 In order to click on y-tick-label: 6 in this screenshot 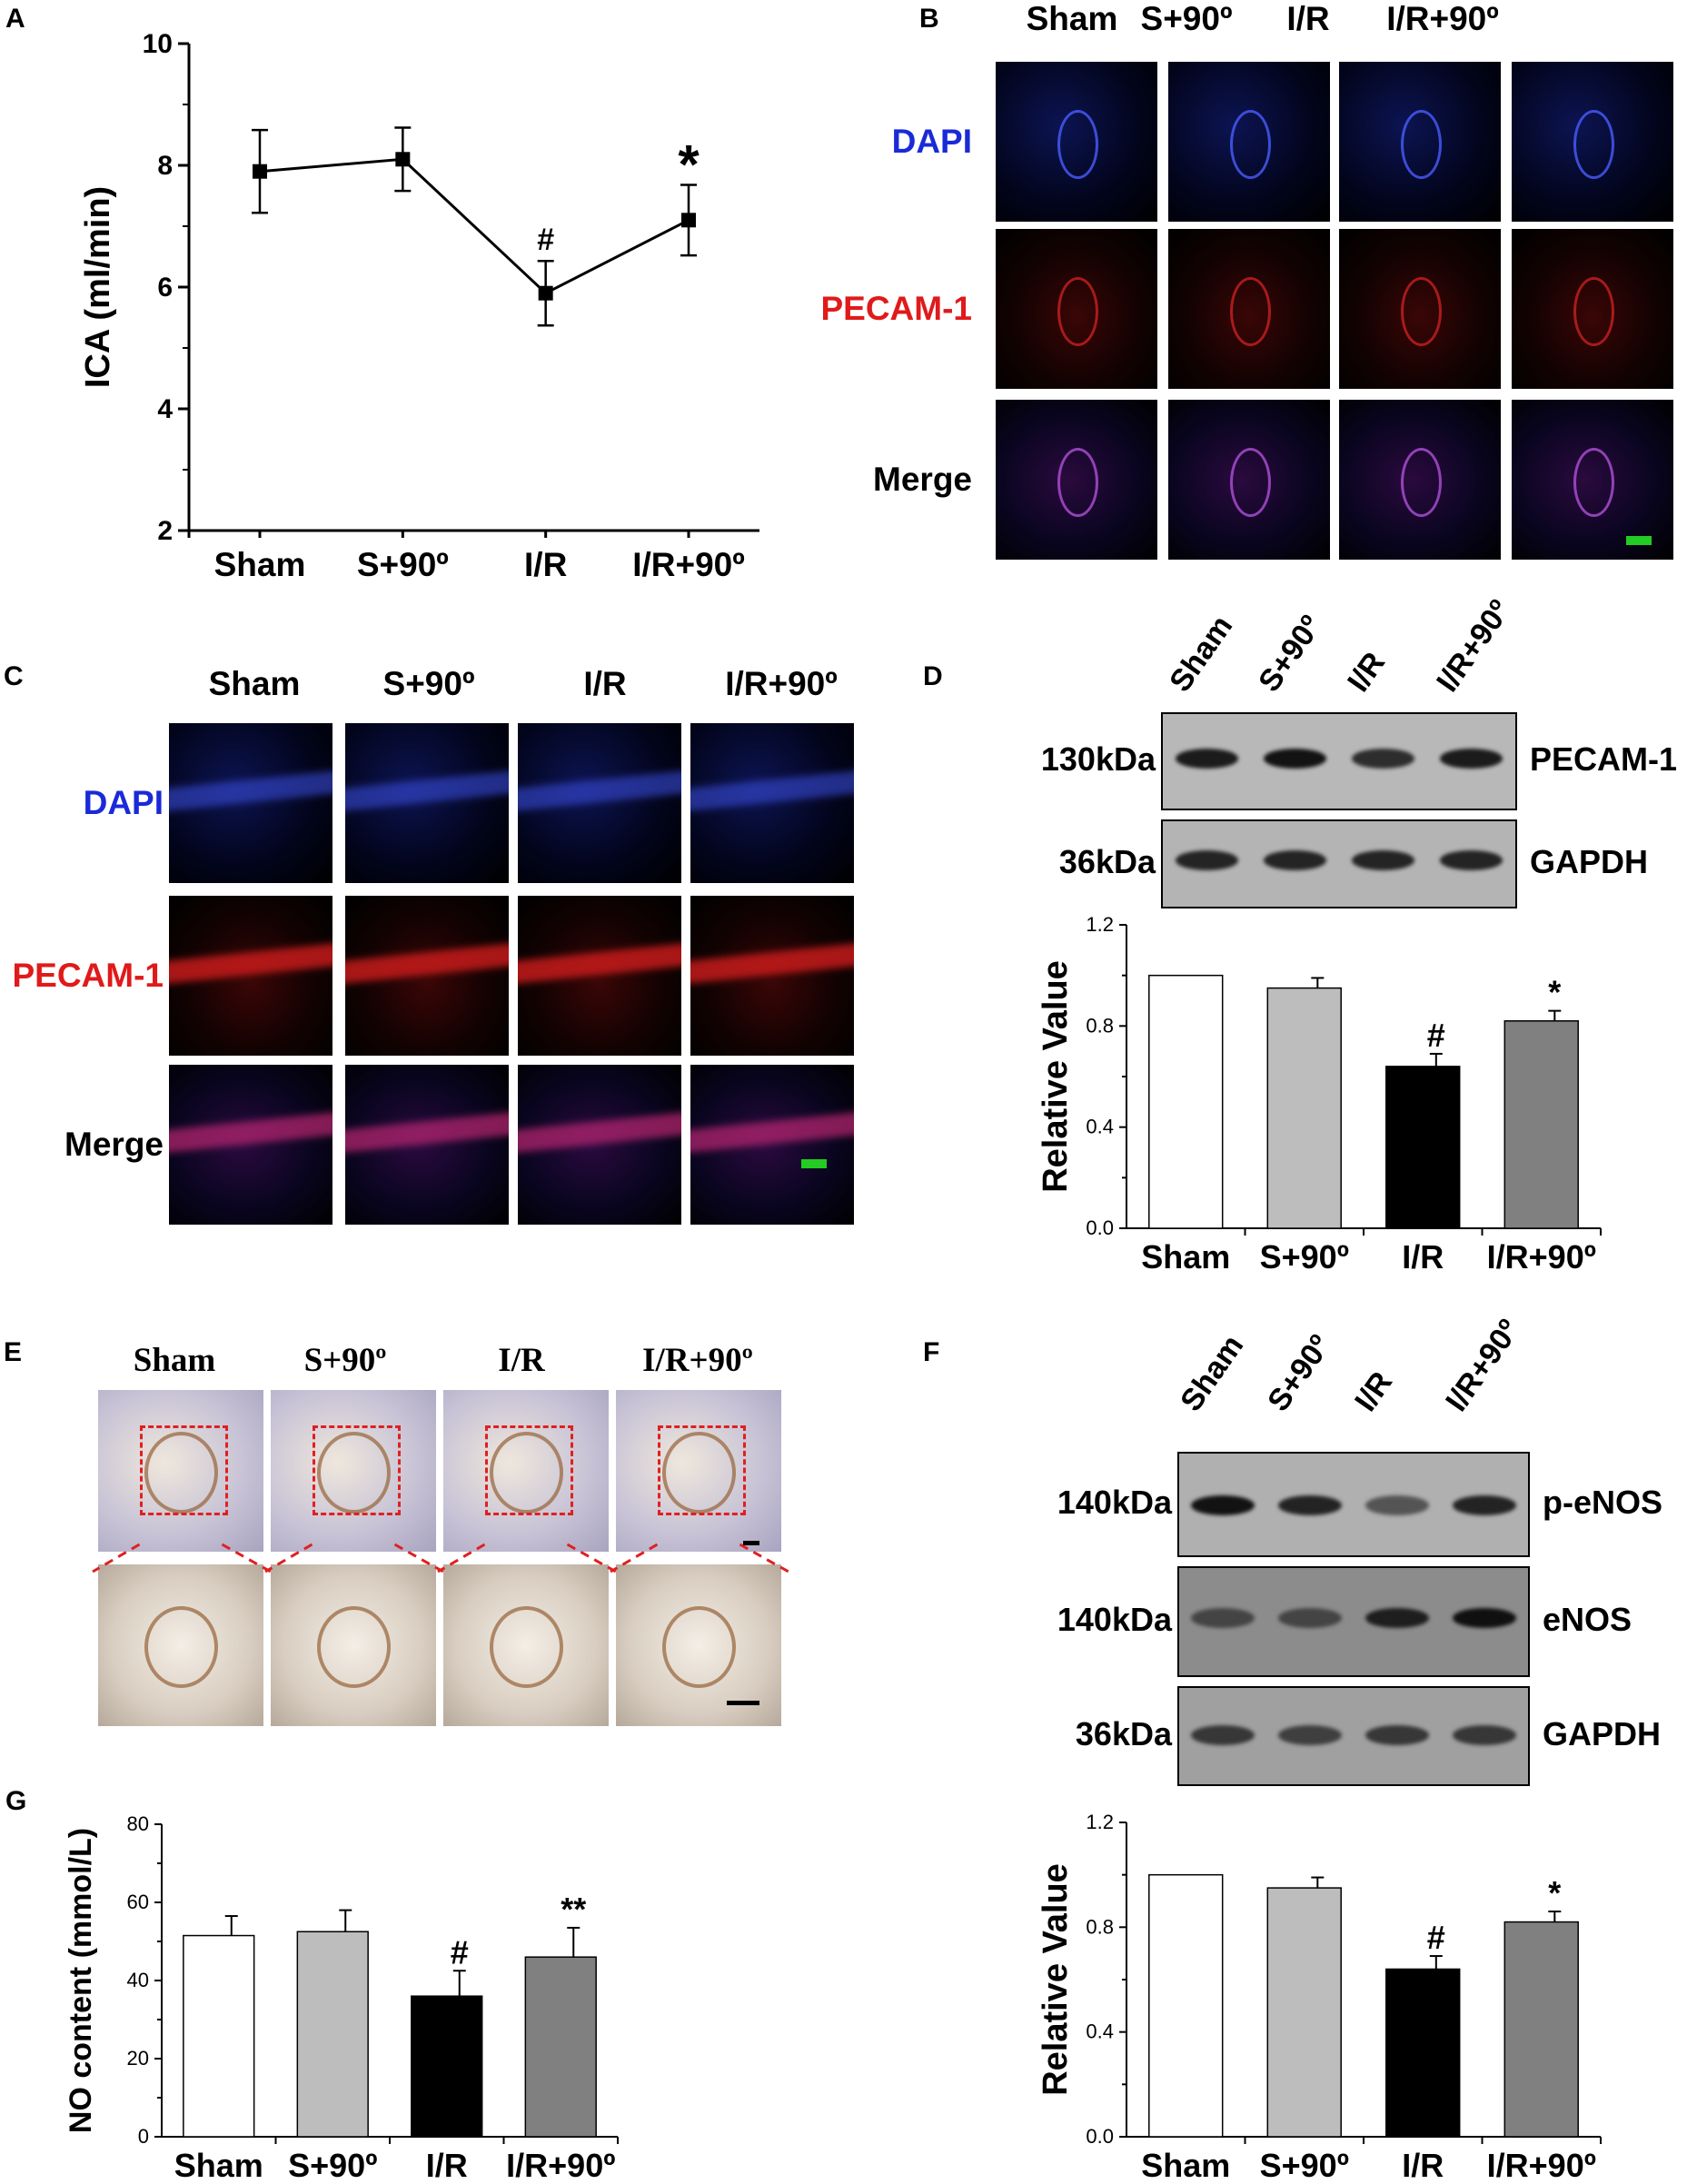, I will do `click(165, 288)`.